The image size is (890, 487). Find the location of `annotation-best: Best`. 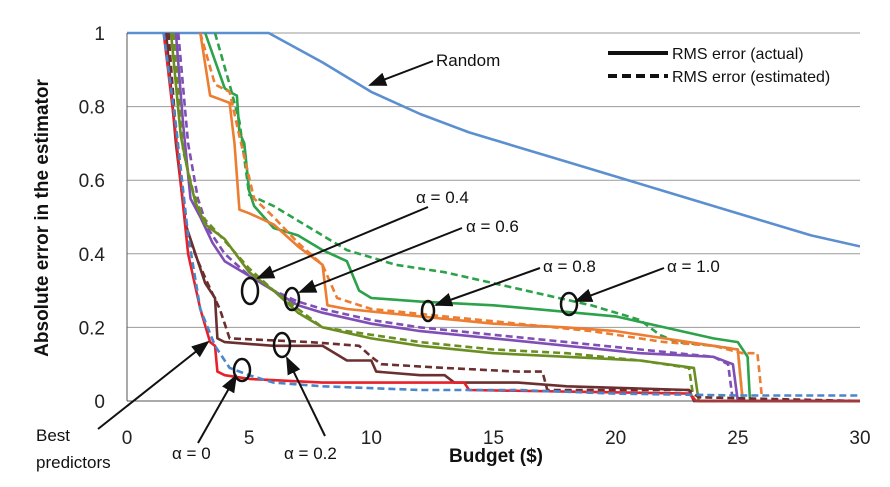

annotation-best: Best is located at coordinates (53, 435).